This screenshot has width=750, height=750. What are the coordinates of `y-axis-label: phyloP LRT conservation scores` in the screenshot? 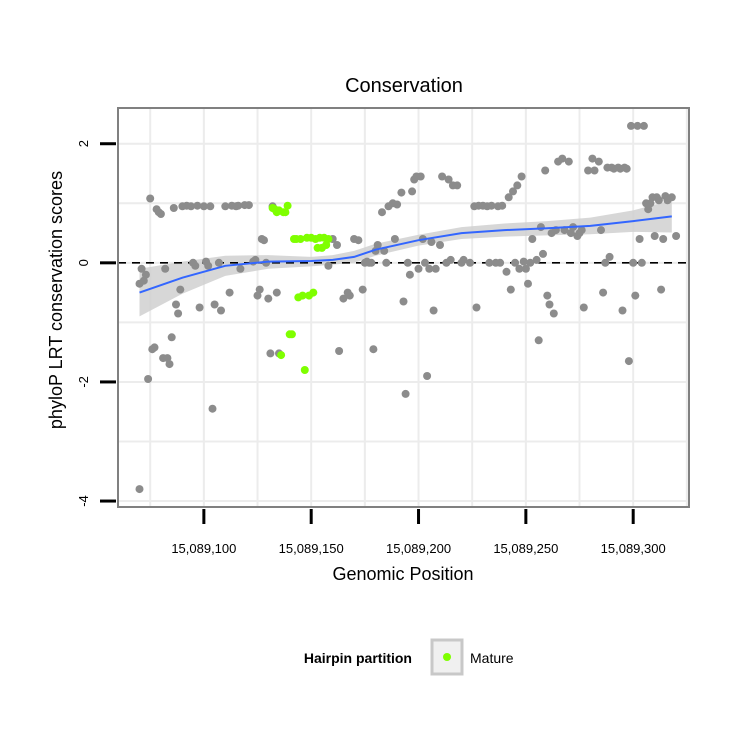 It's located at (56, 300).